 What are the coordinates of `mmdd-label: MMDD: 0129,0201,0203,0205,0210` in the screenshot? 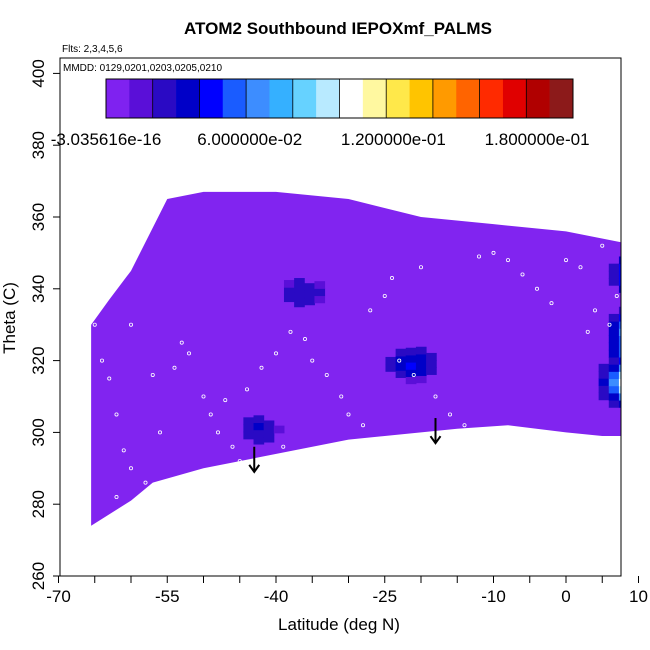 It's located at (142, 68).